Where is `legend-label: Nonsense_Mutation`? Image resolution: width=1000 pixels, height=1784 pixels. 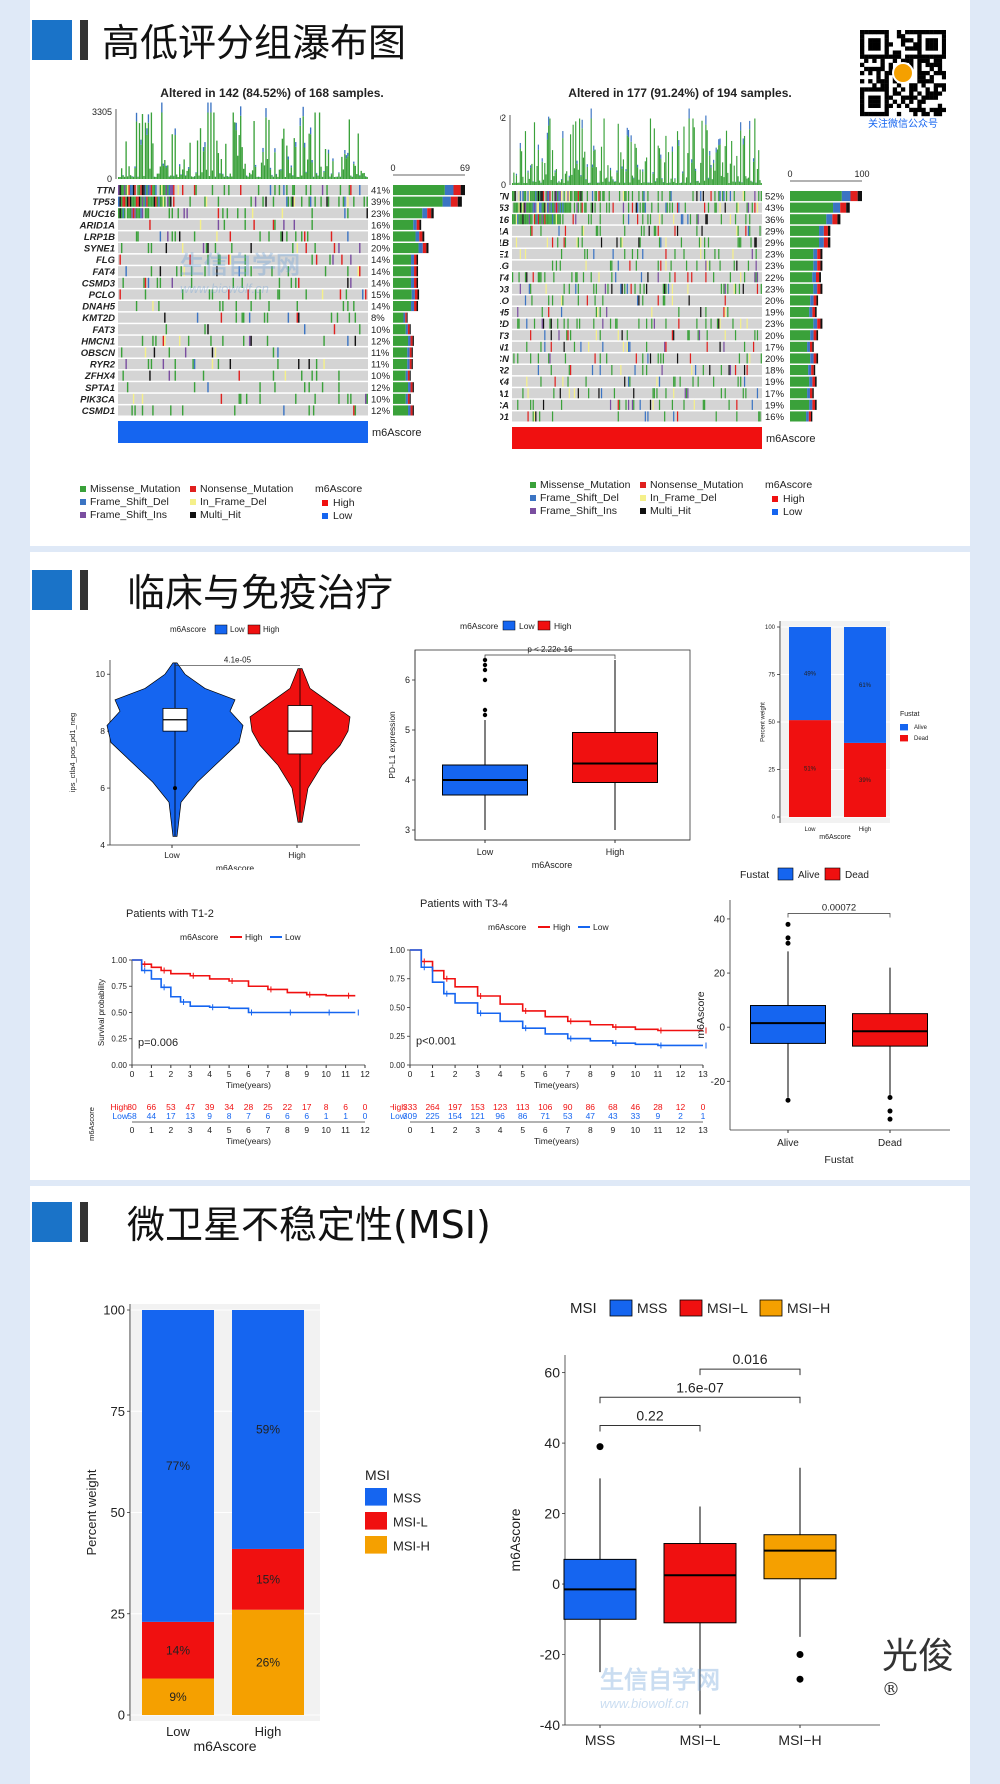
legend-label: Nonsense_Mutation is located at coordinates (247, 489).